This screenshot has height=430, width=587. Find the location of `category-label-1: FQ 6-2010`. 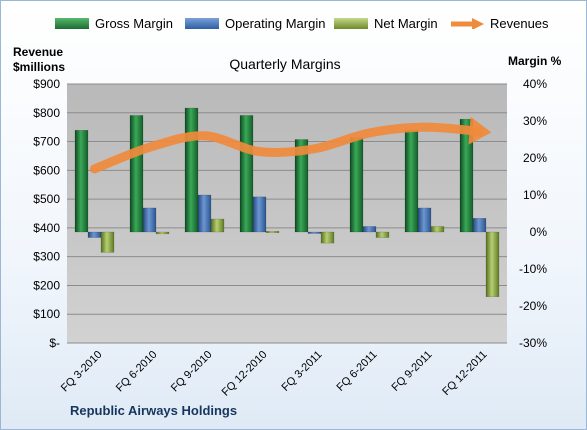

category-label-1: FQ 6-2010 is located at coordinates (137, 372).